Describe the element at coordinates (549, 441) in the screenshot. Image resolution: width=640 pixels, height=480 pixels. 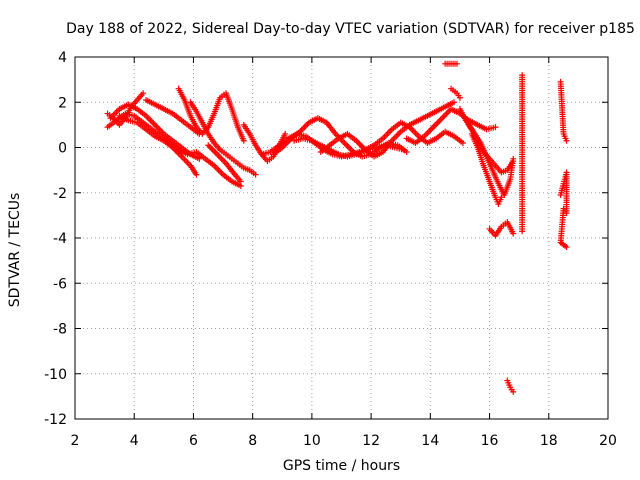
I see `x-tick-label: 18` at that location.